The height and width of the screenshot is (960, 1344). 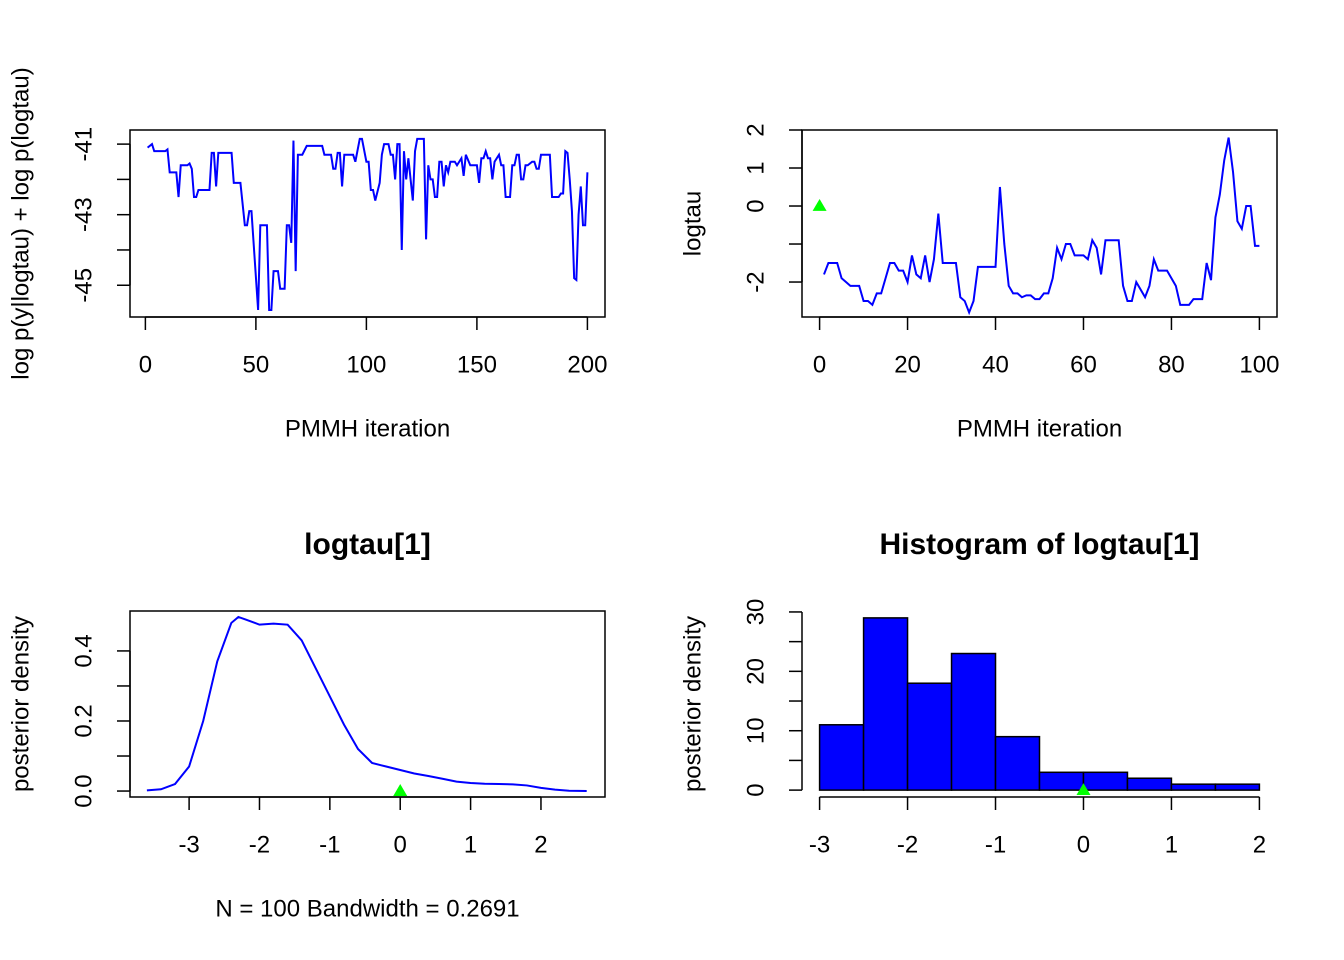 I want to click on y-axis-label: log p(y|logtau) + log p(logtau), so click(x=20, y=223).